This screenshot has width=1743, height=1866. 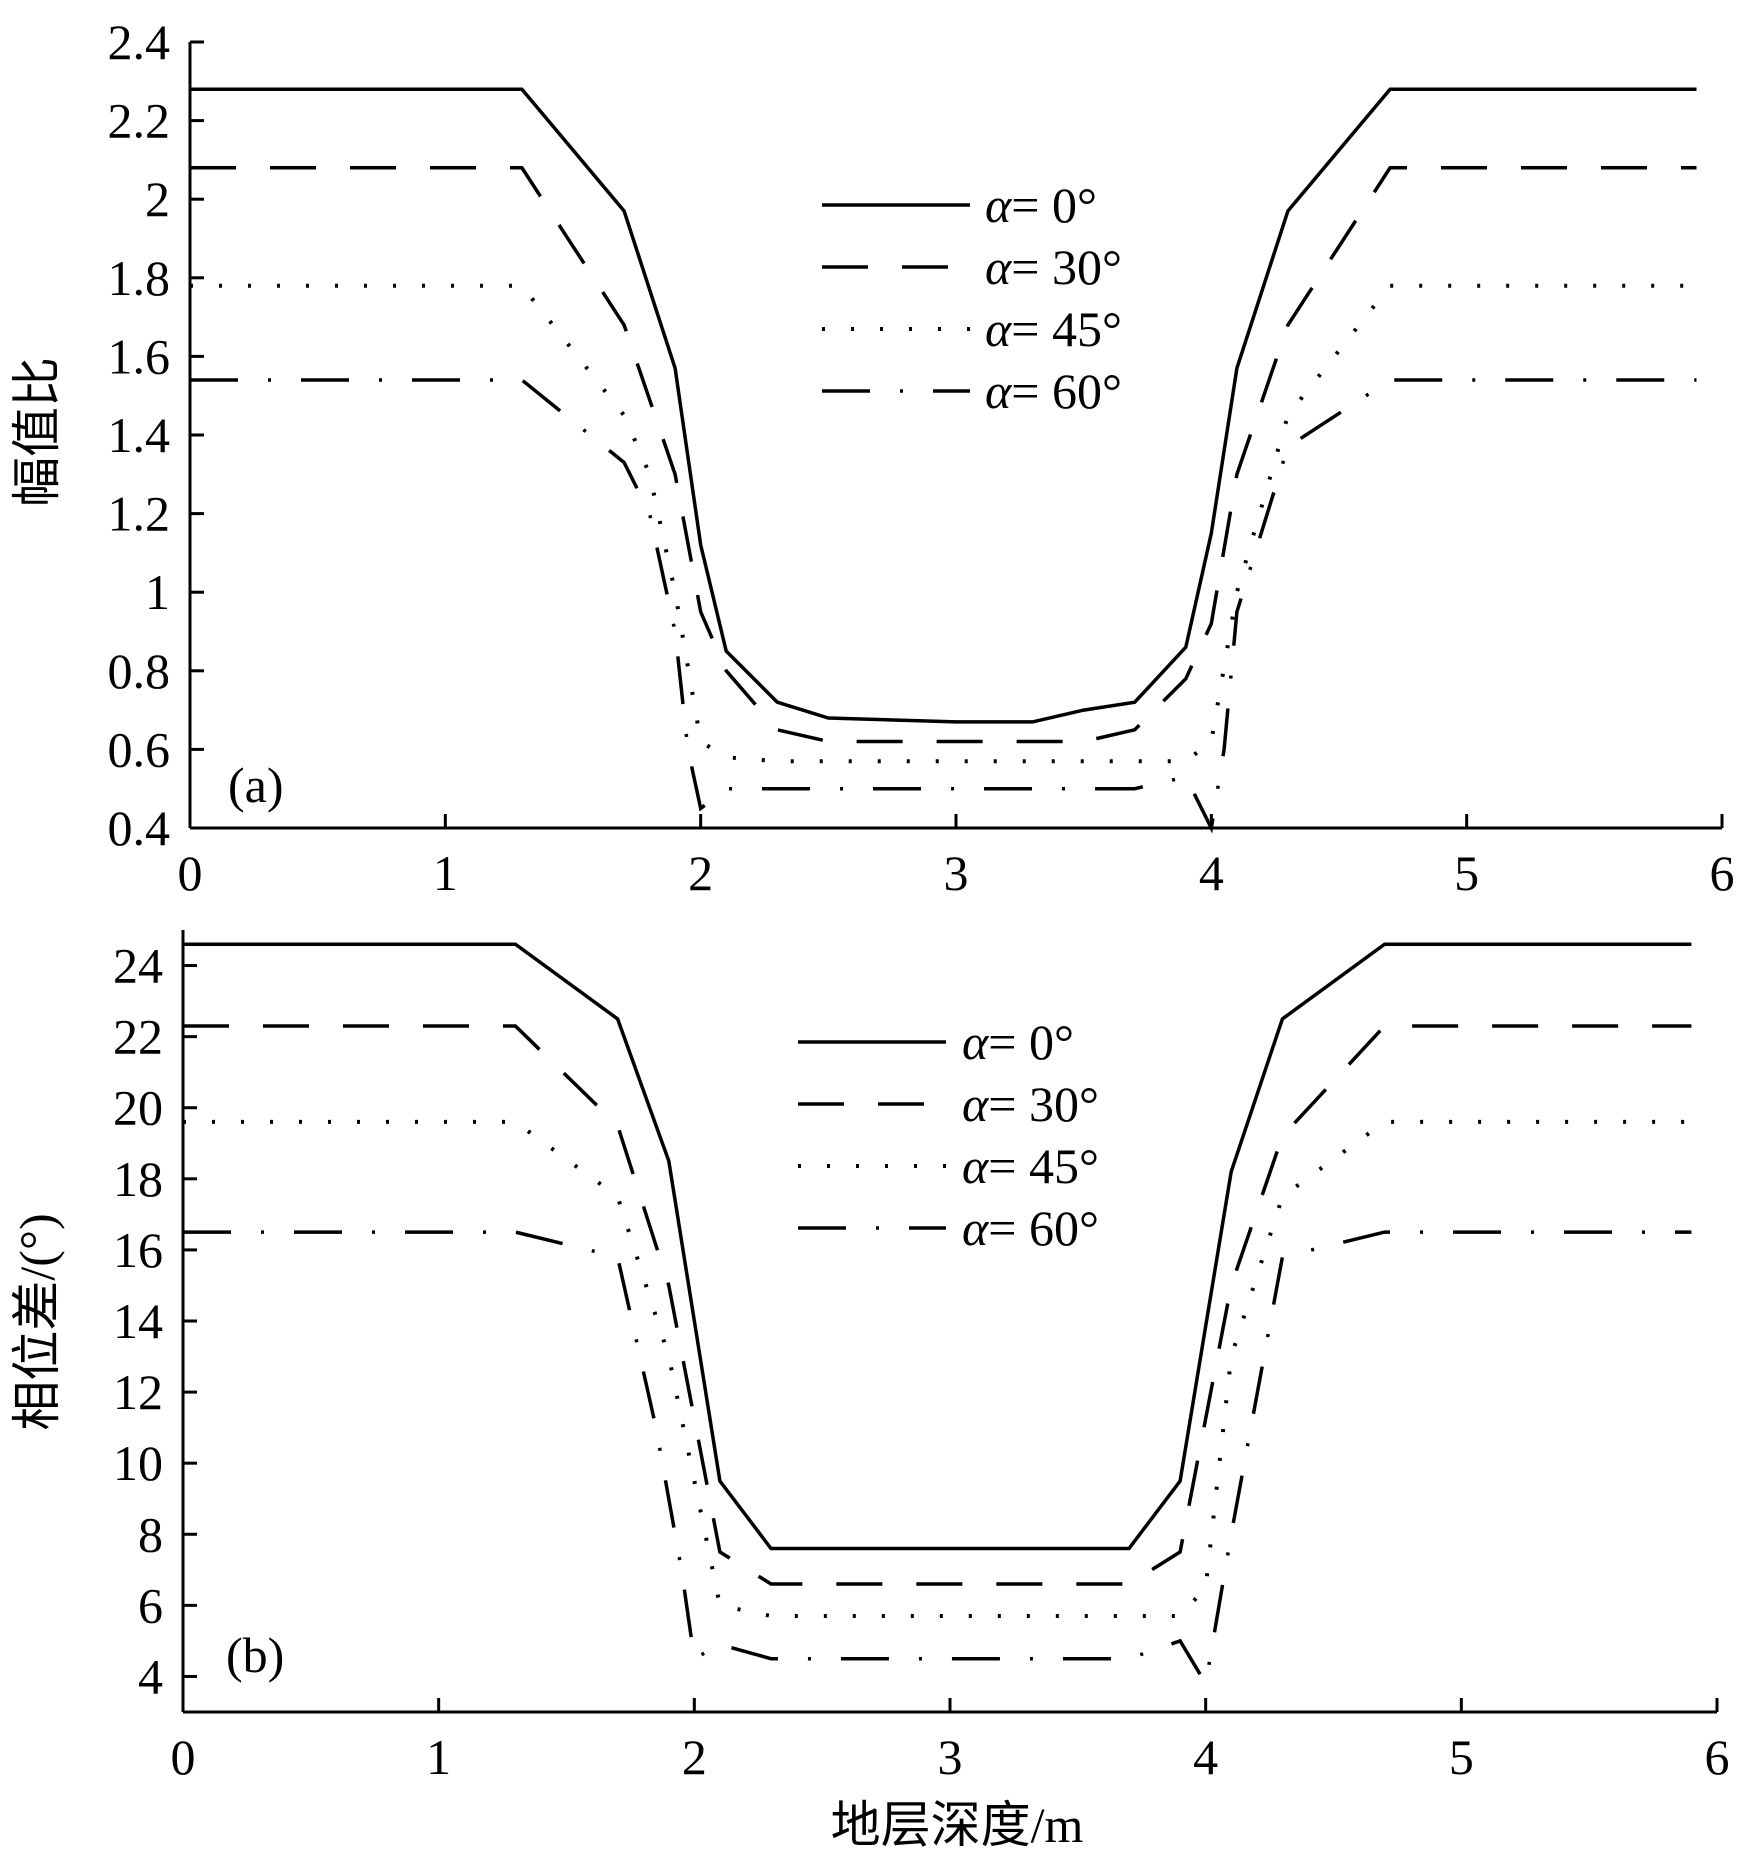 What do you see at coordinates (150, 1676) in the screenshot?
I see `y-tick-label: 4` at bounding box center [150, 1676].